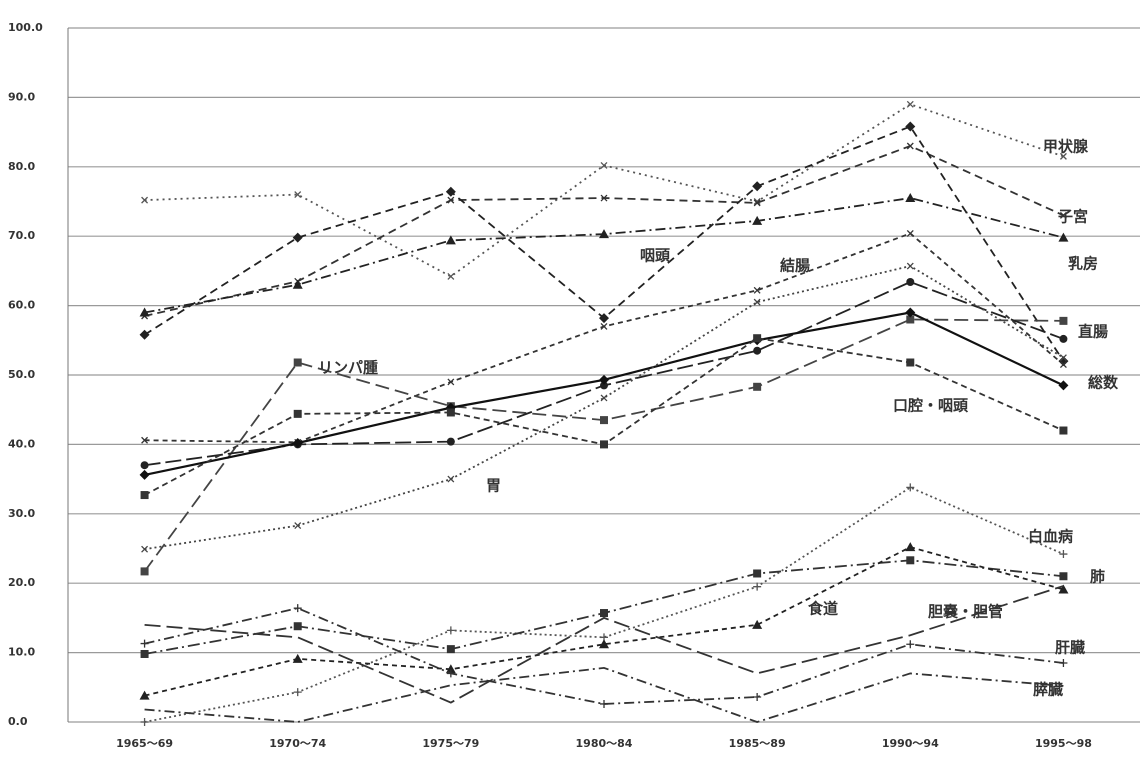 The width and height of the screenshot is (1148, 757). What do you see at coordinates (910, 743) in the screenshot?
I see `x-tick-label: 1990～94` at bounding box center [910, 743].